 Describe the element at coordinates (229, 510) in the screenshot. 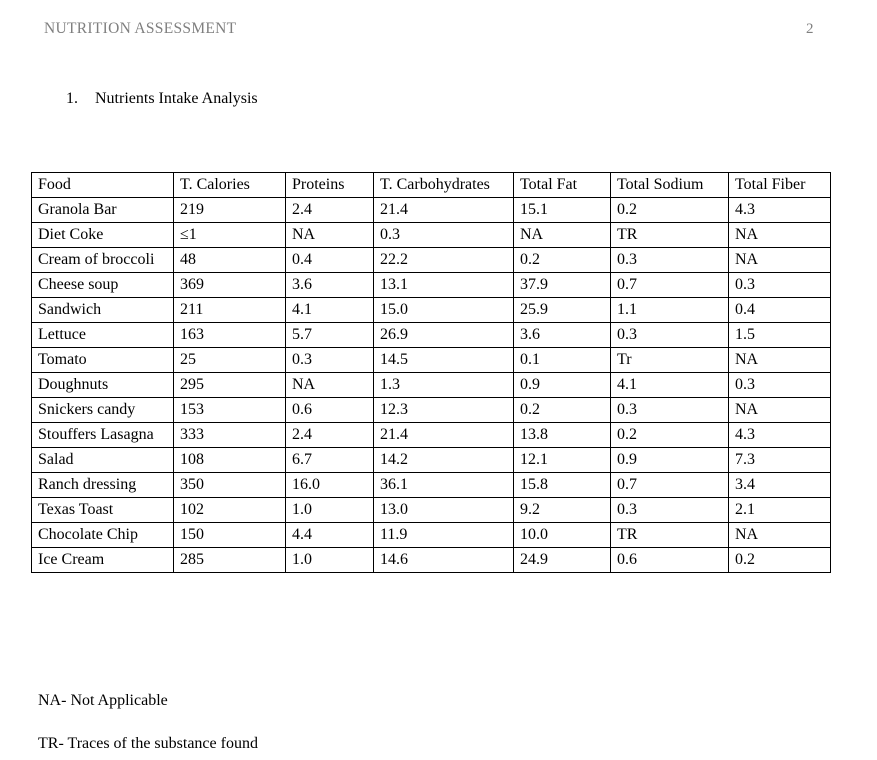

I see `value-cell: 102` at that location.